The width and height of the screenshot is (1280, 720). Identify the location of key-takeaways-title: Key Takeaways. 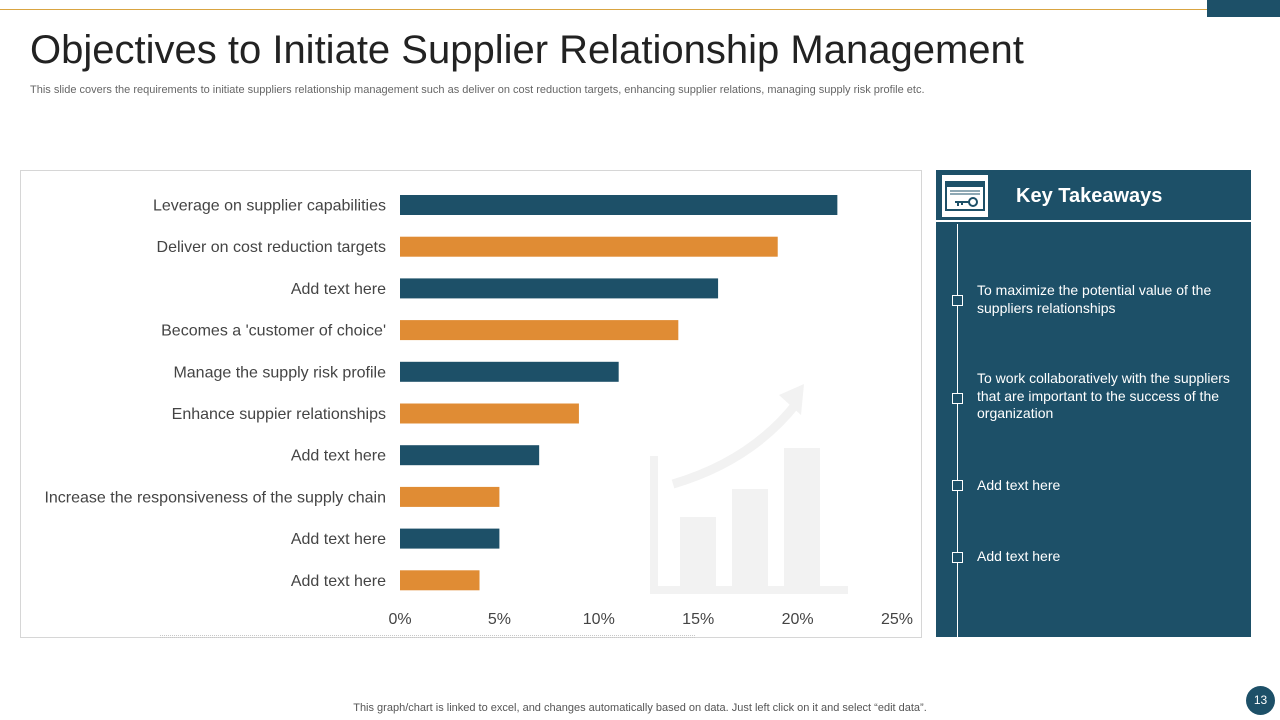
(1089, 196).